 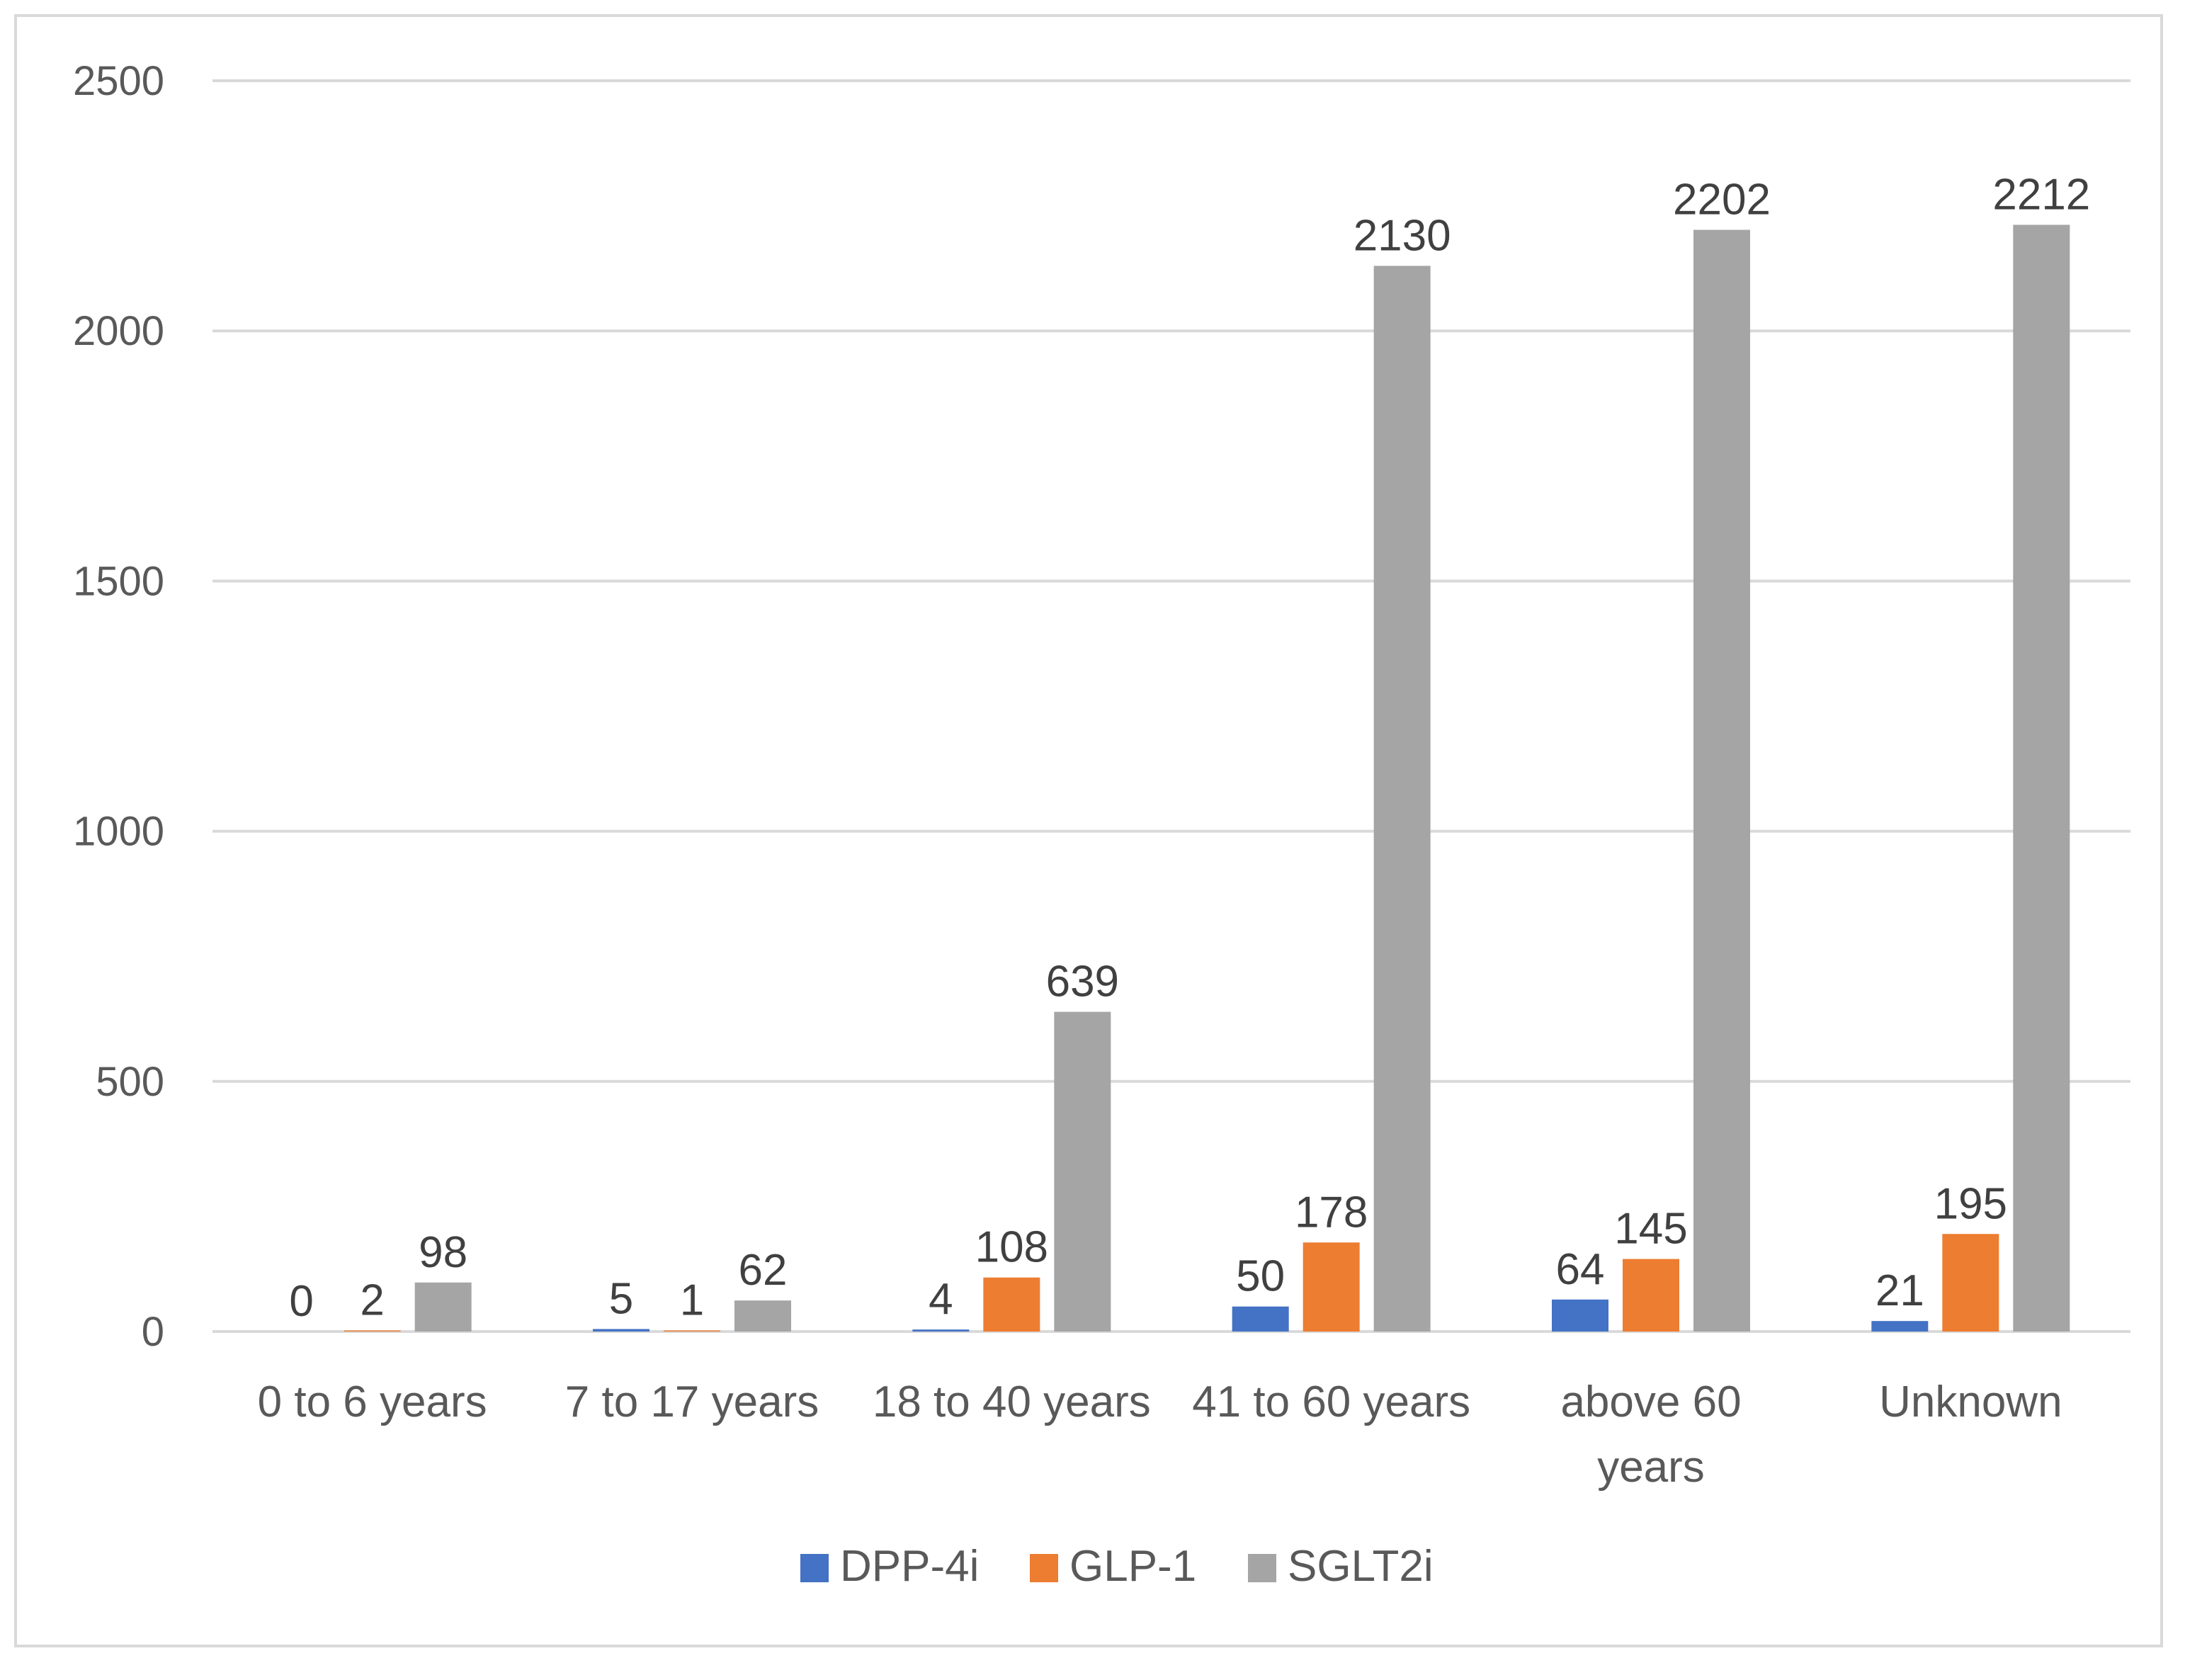 I want to click on bar-sglt2i-above-60-years, so click(x=1721, y=781).